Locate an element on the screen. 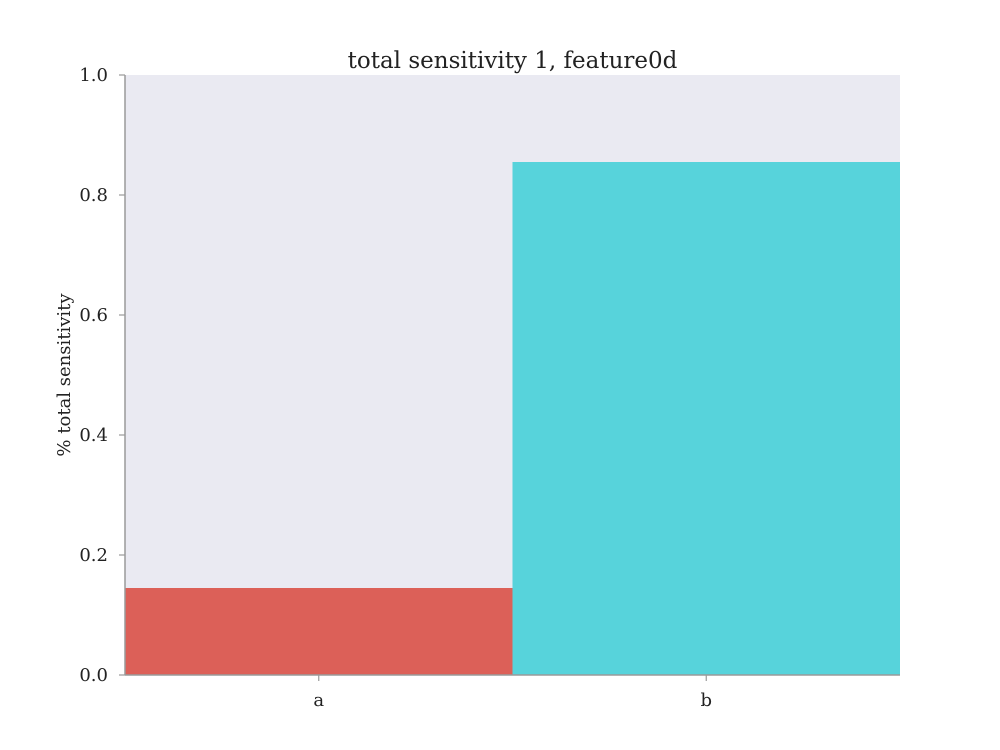  y-tick-label: 0.6 is located at coordinates (93, 315).